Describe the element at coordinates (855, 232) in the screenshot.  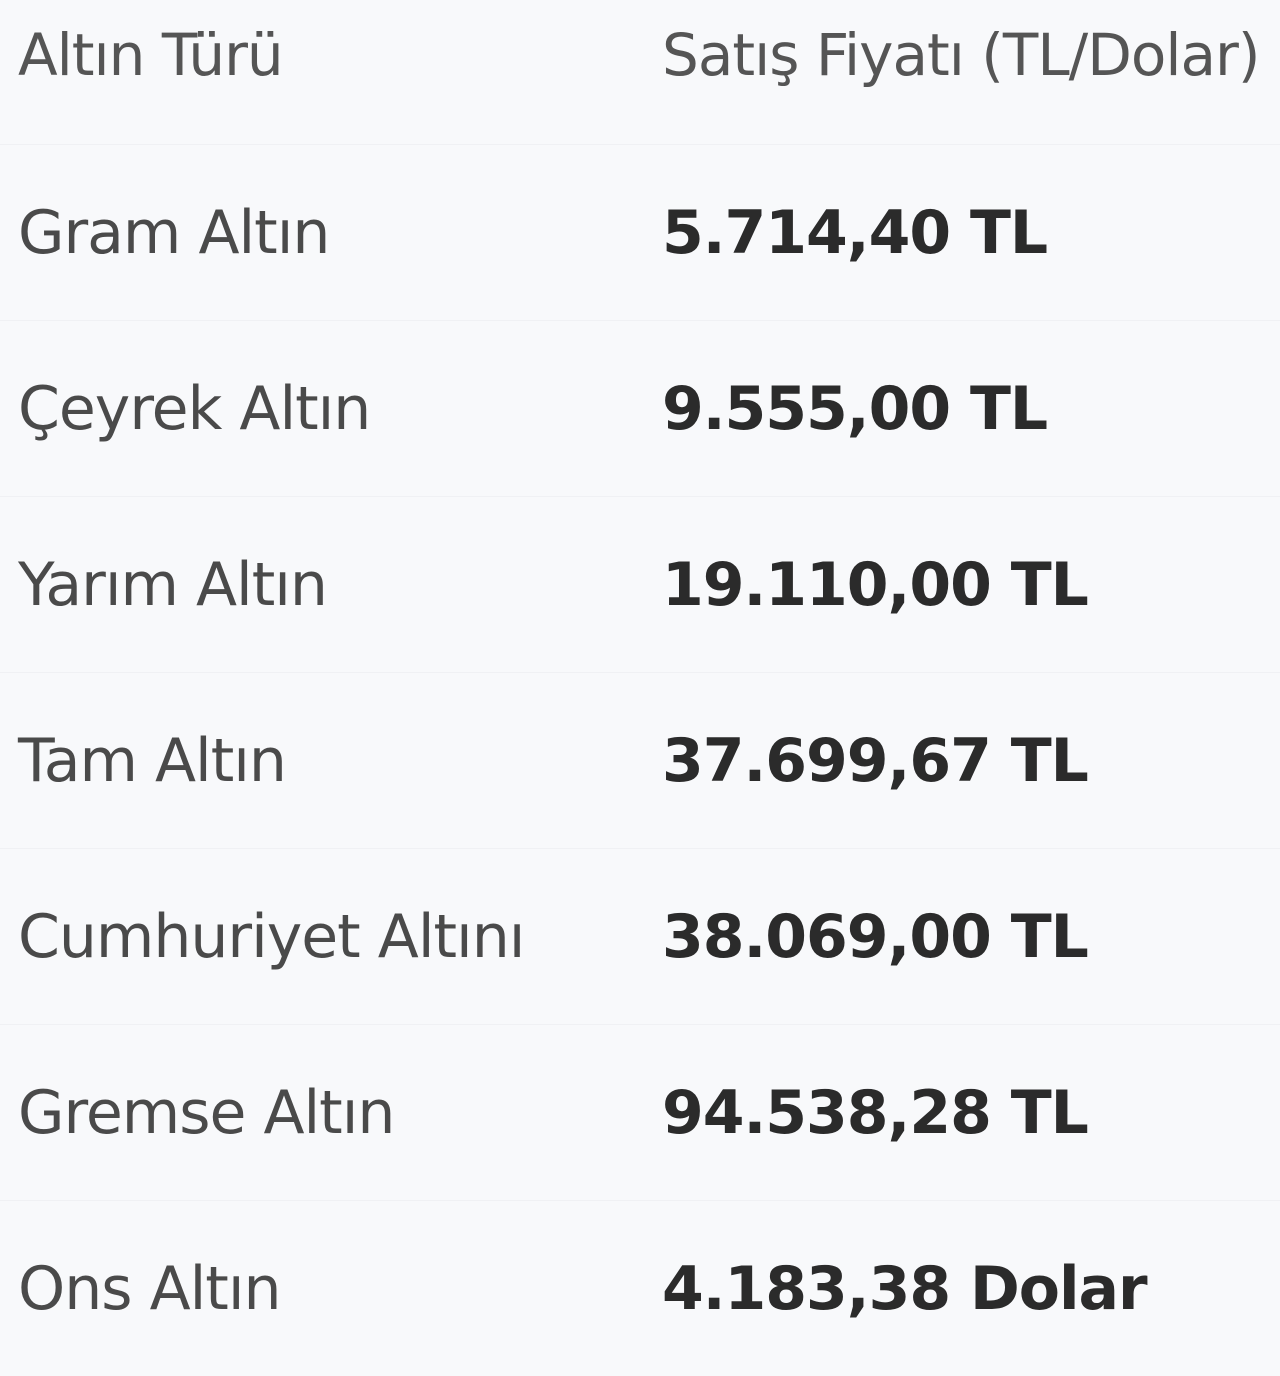
I see `price-cell: 5.714,40 TL` at that location.